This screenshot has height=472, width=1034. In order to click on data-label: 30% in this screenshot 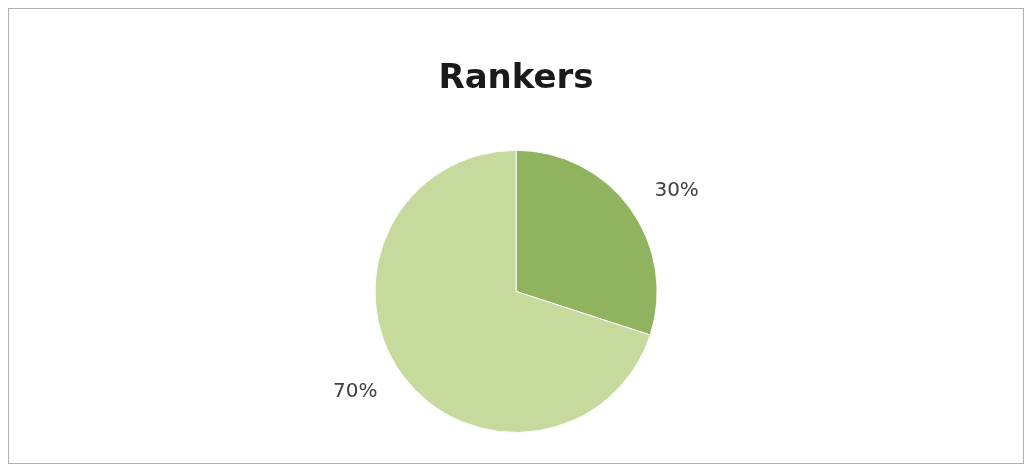, I will do `click(676, 189)`.